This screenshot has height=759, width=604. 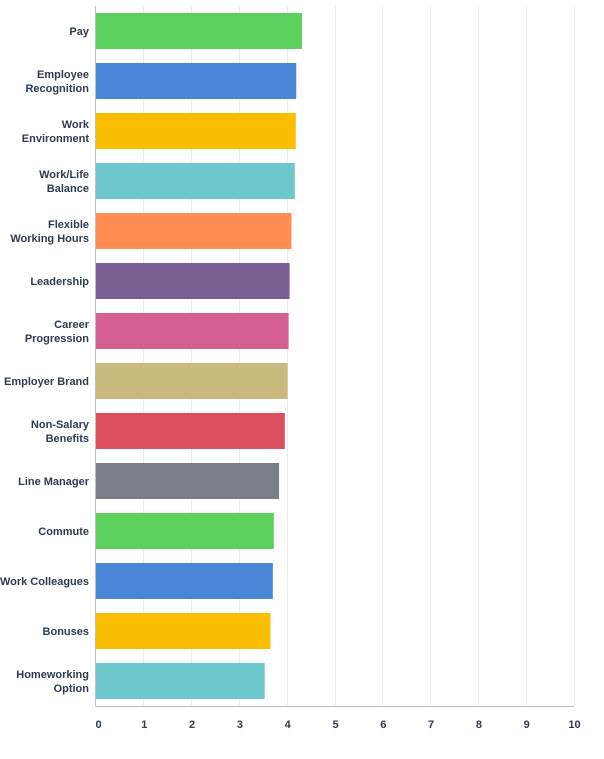 I want to click on x-tick-label: 3, so click(x=240, y=725).